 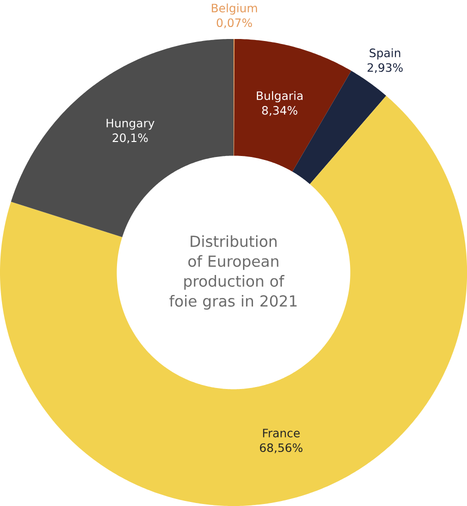 I want to click on data-label: 2,93%, so click(x=385, y=68).